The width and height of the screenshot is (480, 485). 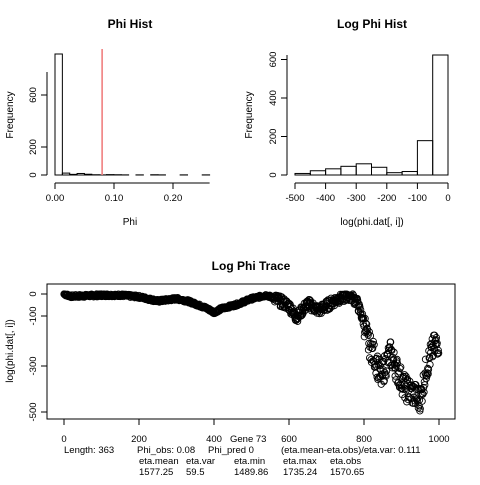 I want to click on log-phi-hist-y-tick-label: 400, so click(x=273, y=98).